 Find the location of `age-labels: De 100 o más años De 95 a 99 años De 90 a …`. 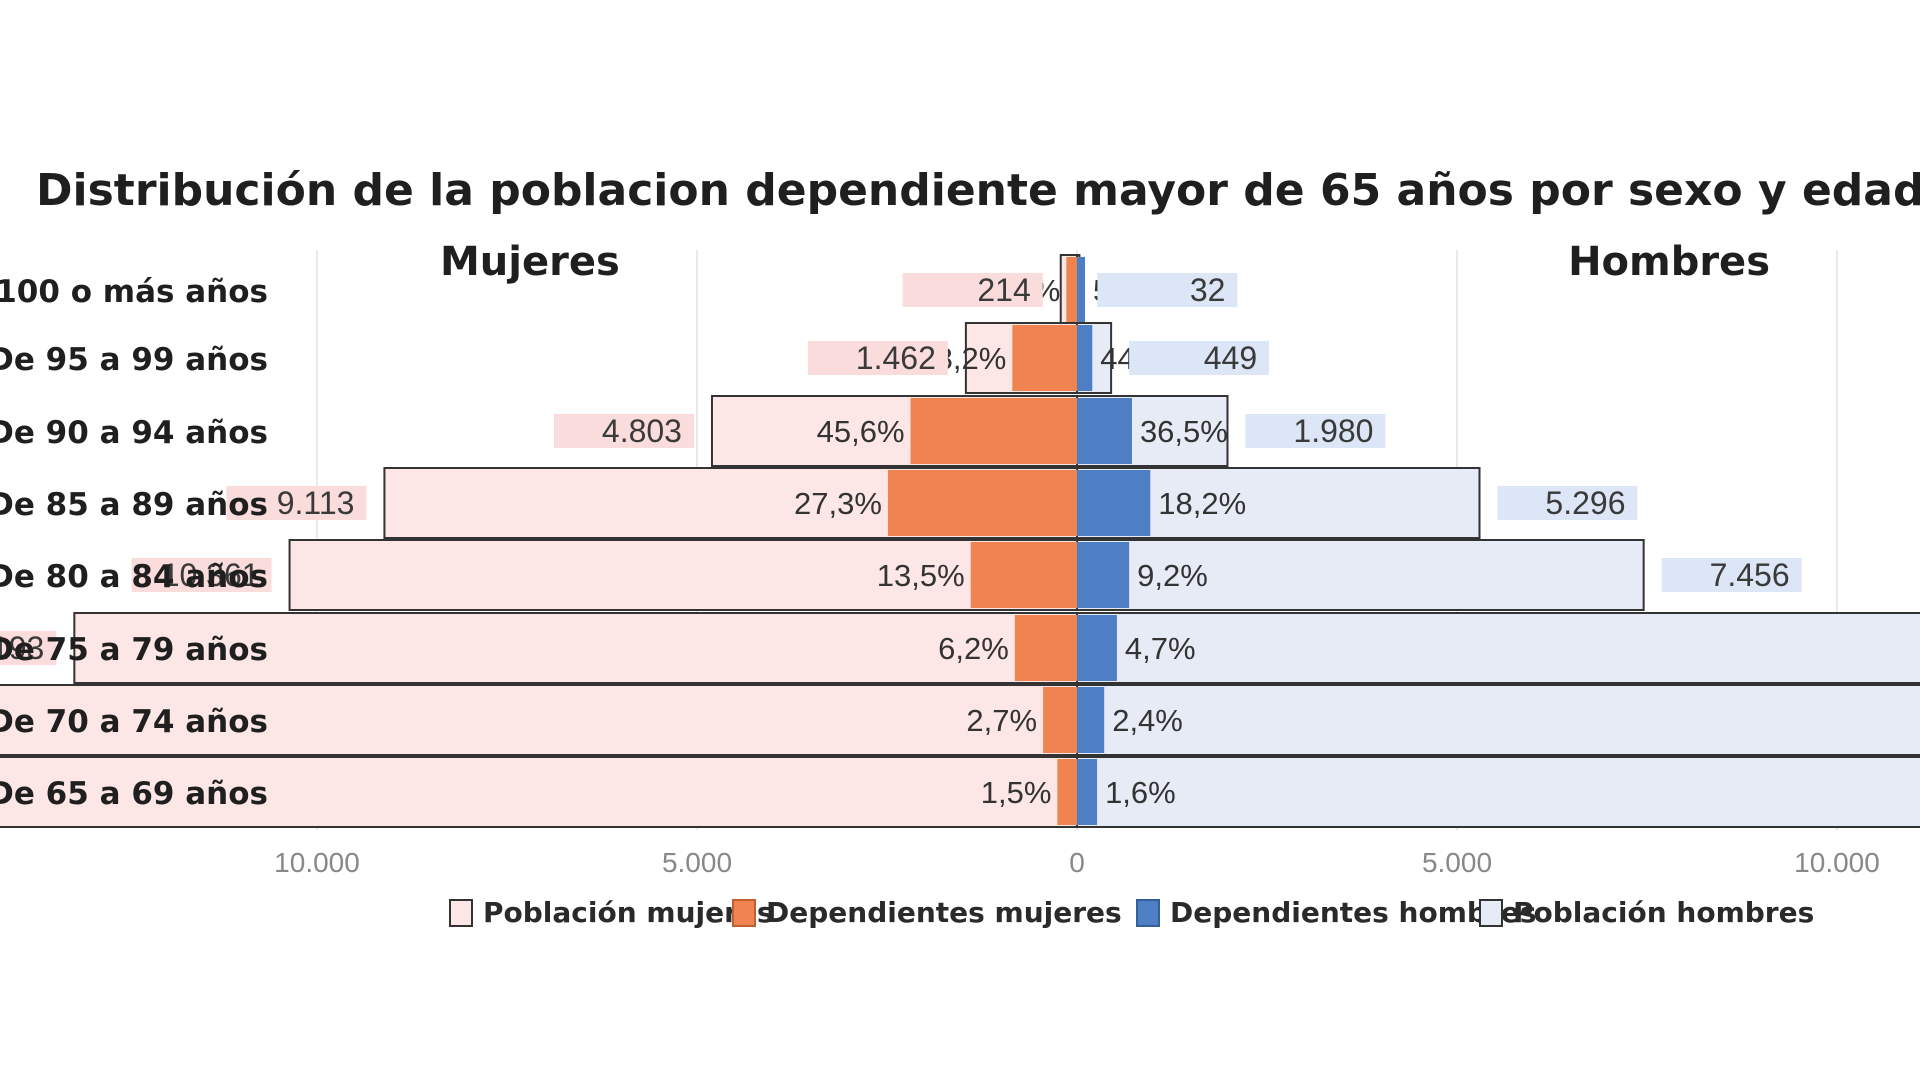

age-labels: De 100 o más años De 95 a 99 años De 90 a … is located at coordinates (134, 543).